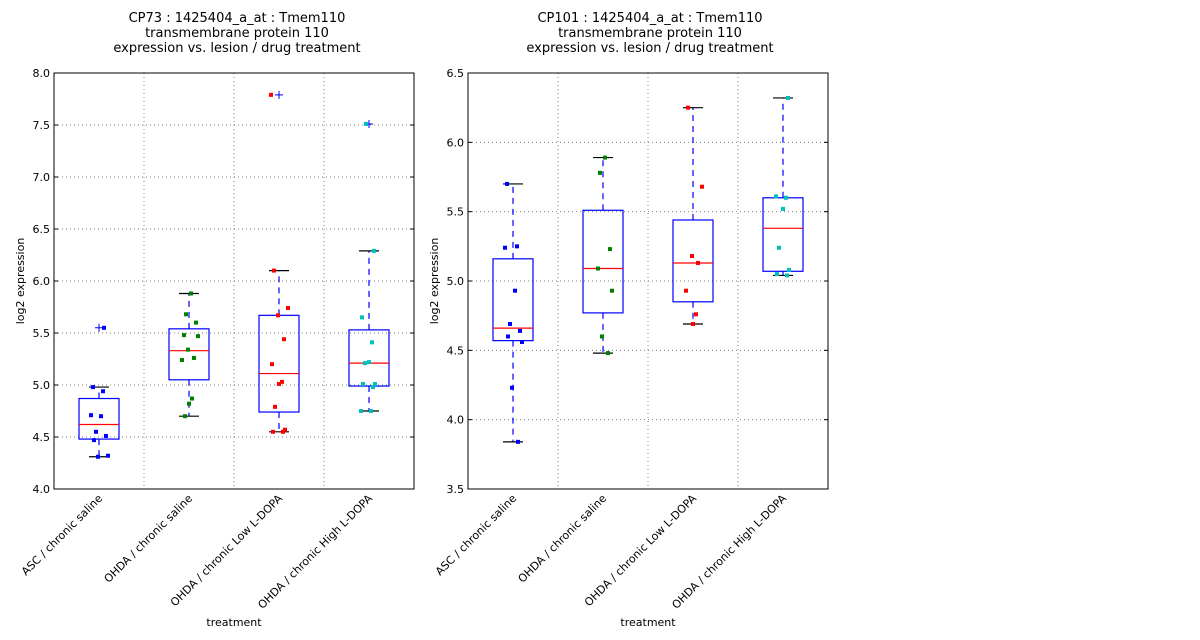 The height and width of the screenshot is (640, 1200). What do you see at coordinates (42, 125) in the screenshot?
I see `y-tick-label: 7.5` at bounding box center [42, 125].